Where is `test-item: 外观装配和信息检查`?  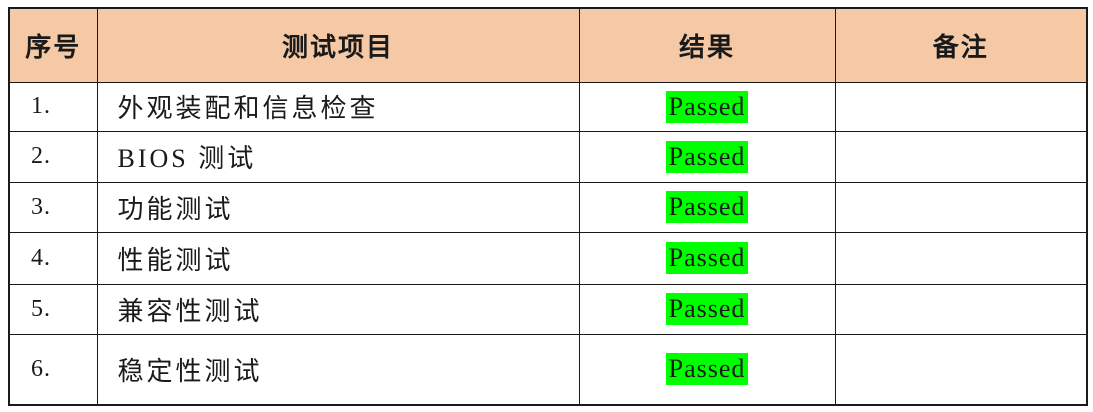
test-item: 外观装配和信息检查 is located at coordinates (338, 106).